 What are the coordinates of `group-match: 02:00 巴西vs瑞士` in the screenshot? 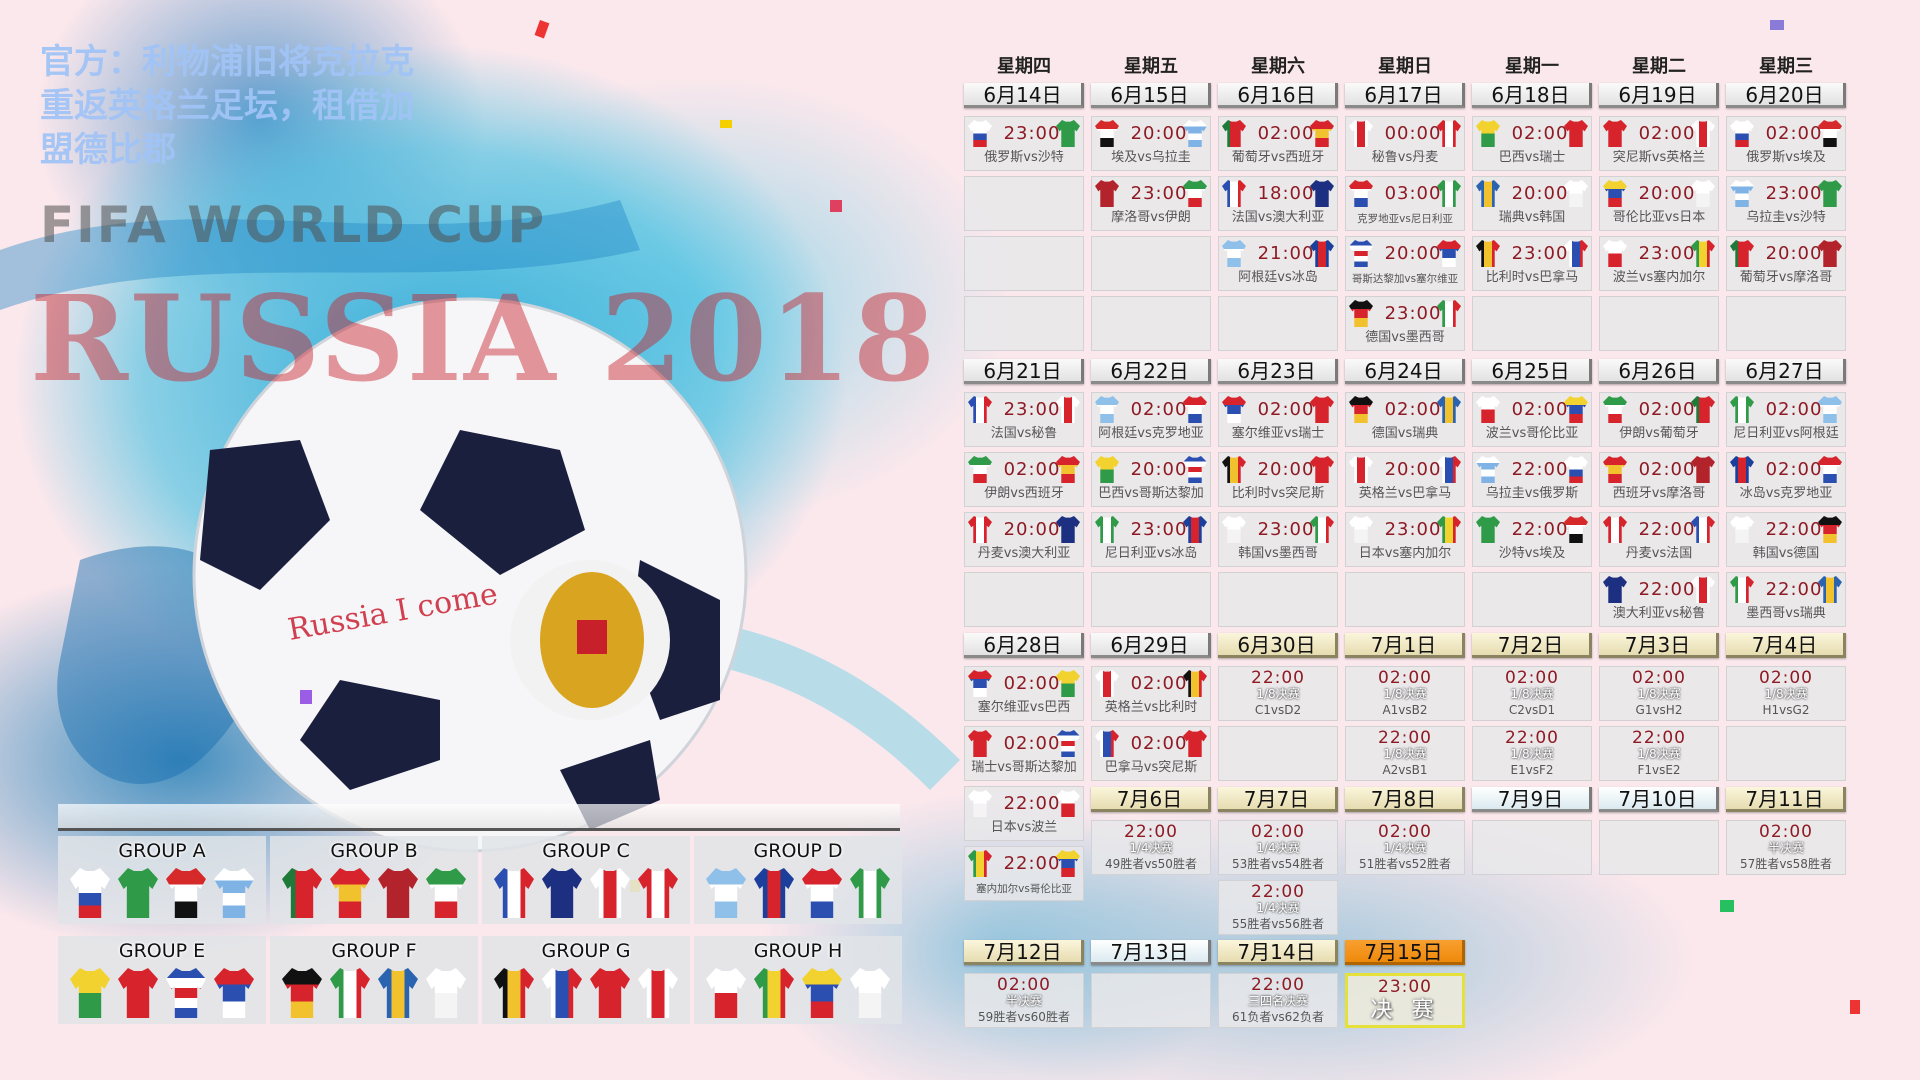 It's located at (1532, 143).